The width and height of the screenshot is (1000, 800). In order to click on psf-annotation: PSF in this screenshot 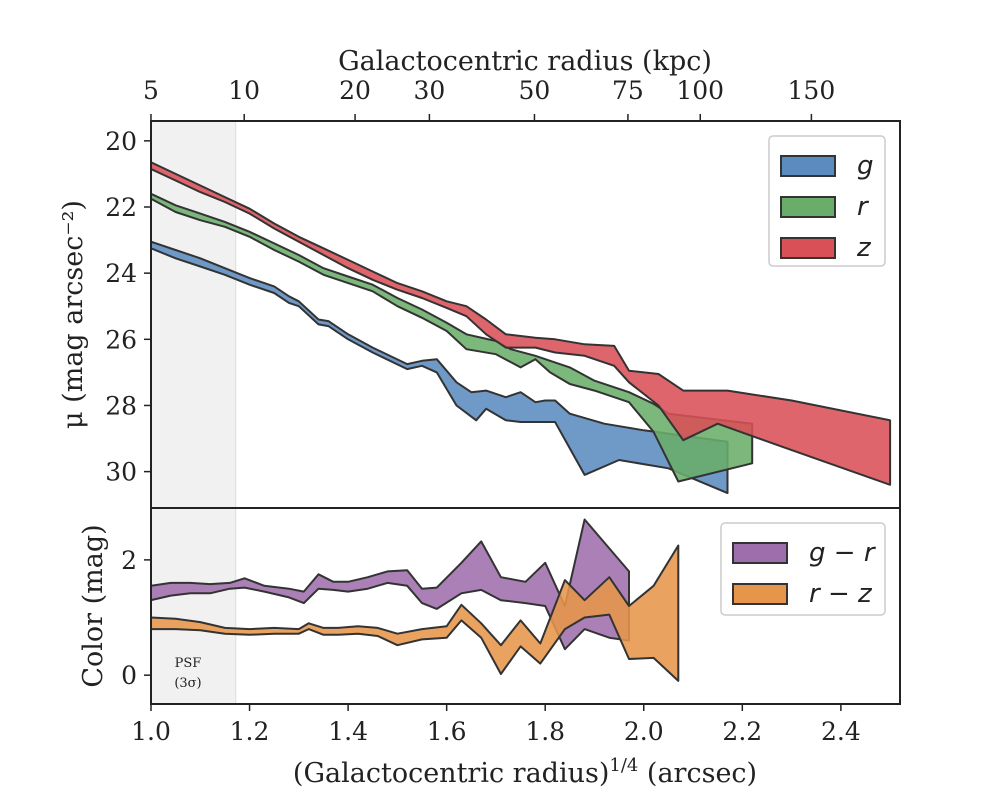, I will do `click(188, 663)`.